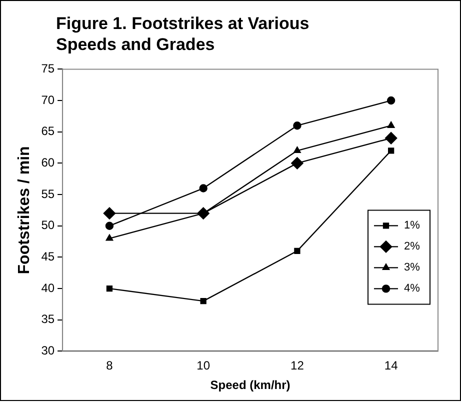 The height and width of the screenshot is (405, 461). Describe the element at coordinates (48, 257) in the screenshot. I see `y-tick-label: 45` at that location.